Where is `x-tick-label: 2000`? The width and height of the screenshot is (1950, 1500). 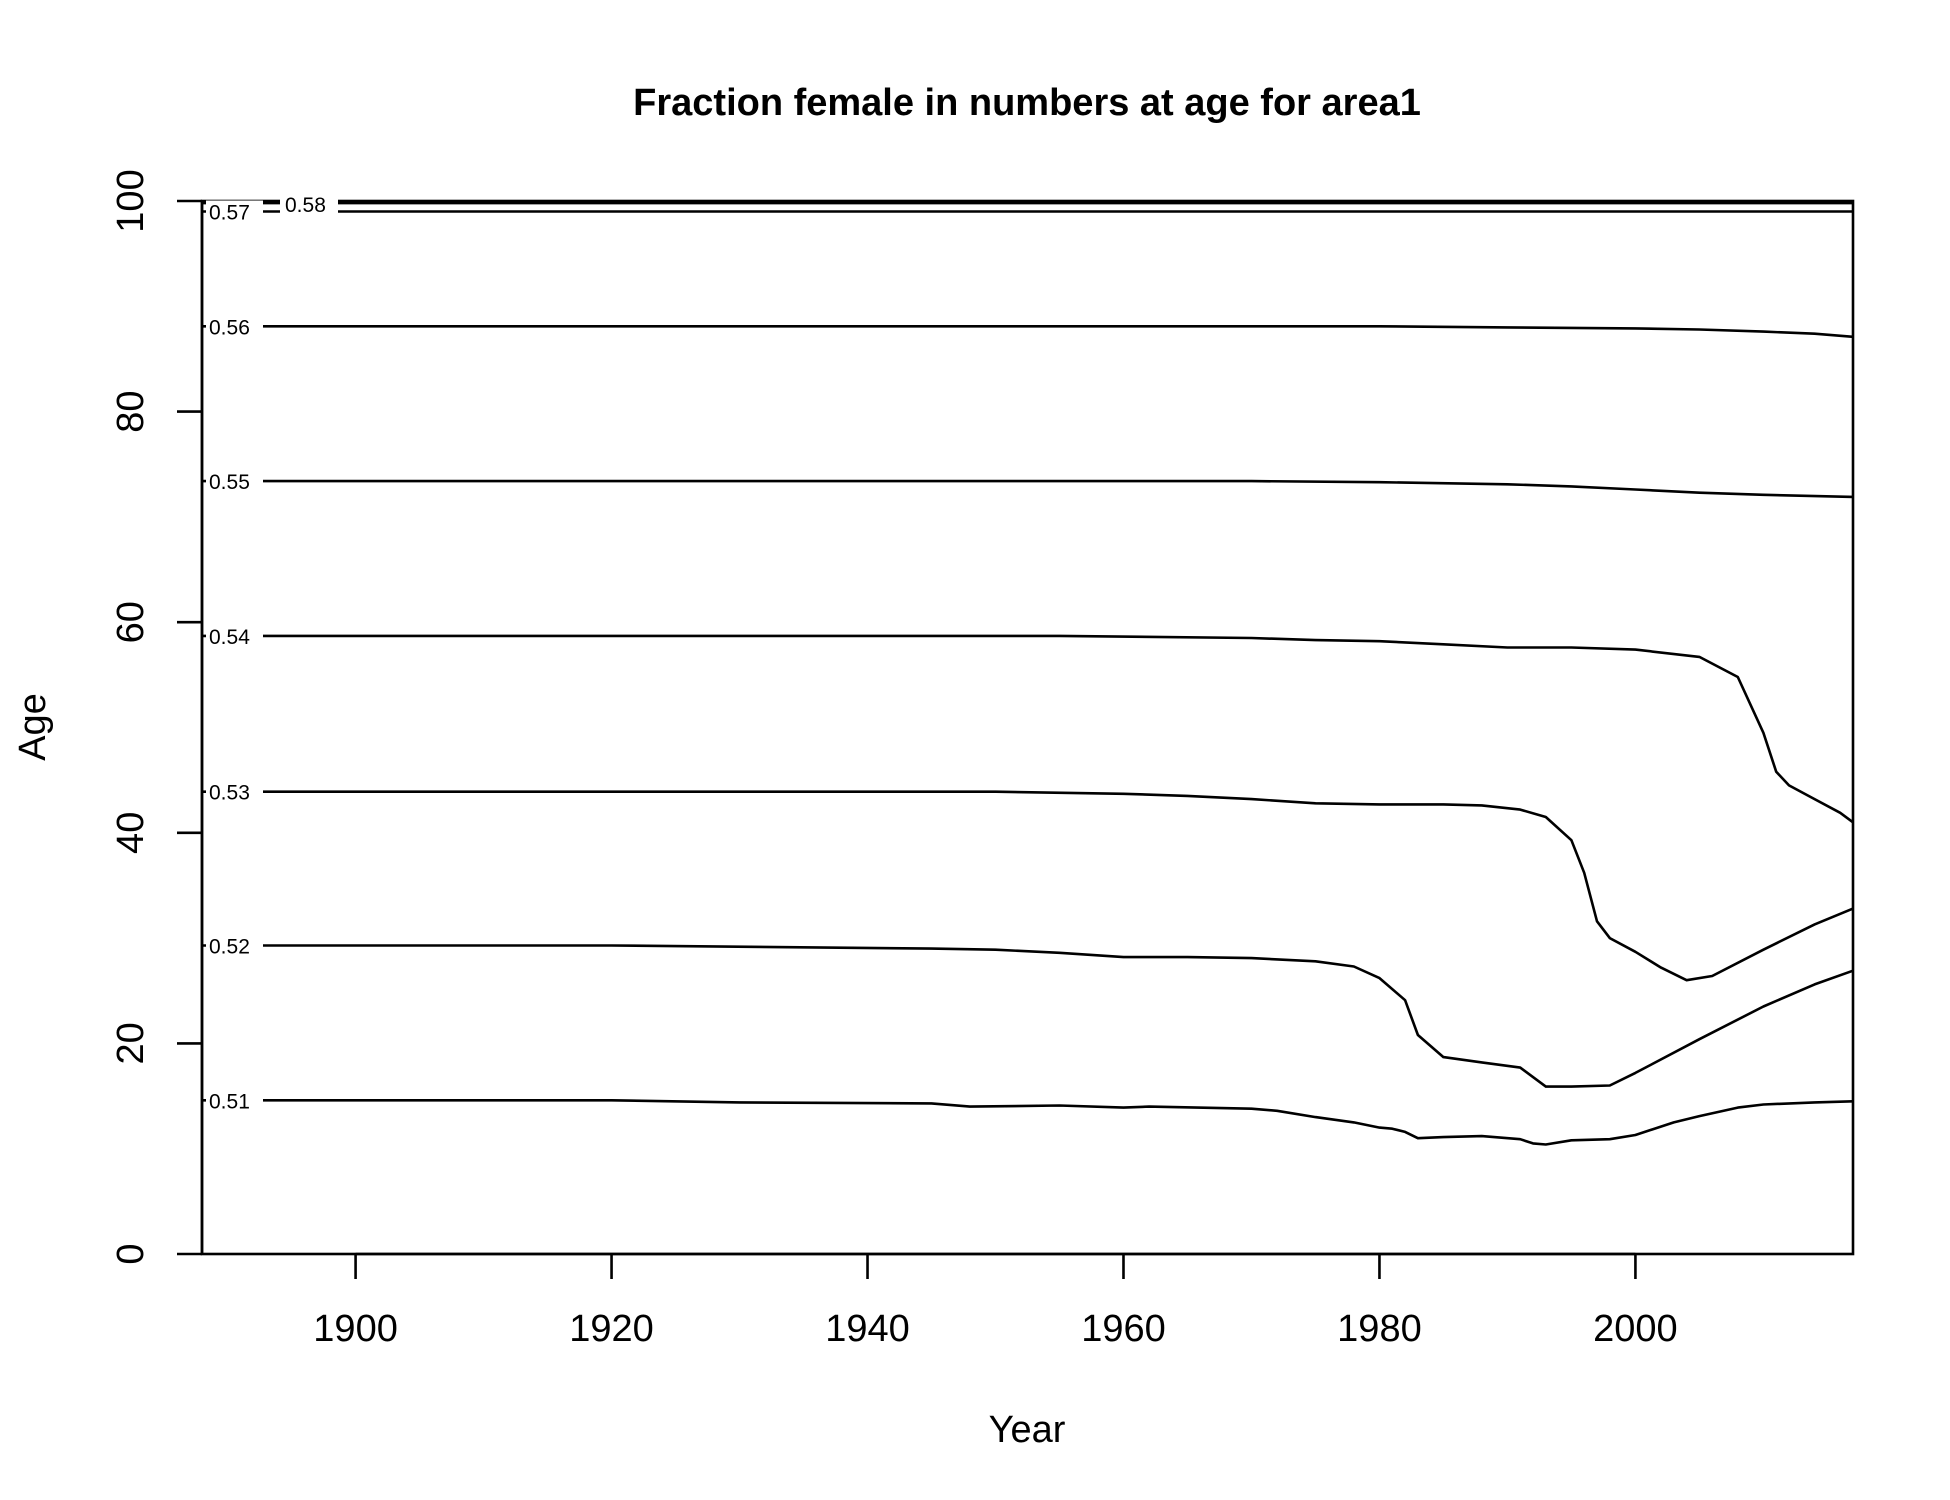 x-tick-label: 2000 is located at coordinates (1635, 1329).